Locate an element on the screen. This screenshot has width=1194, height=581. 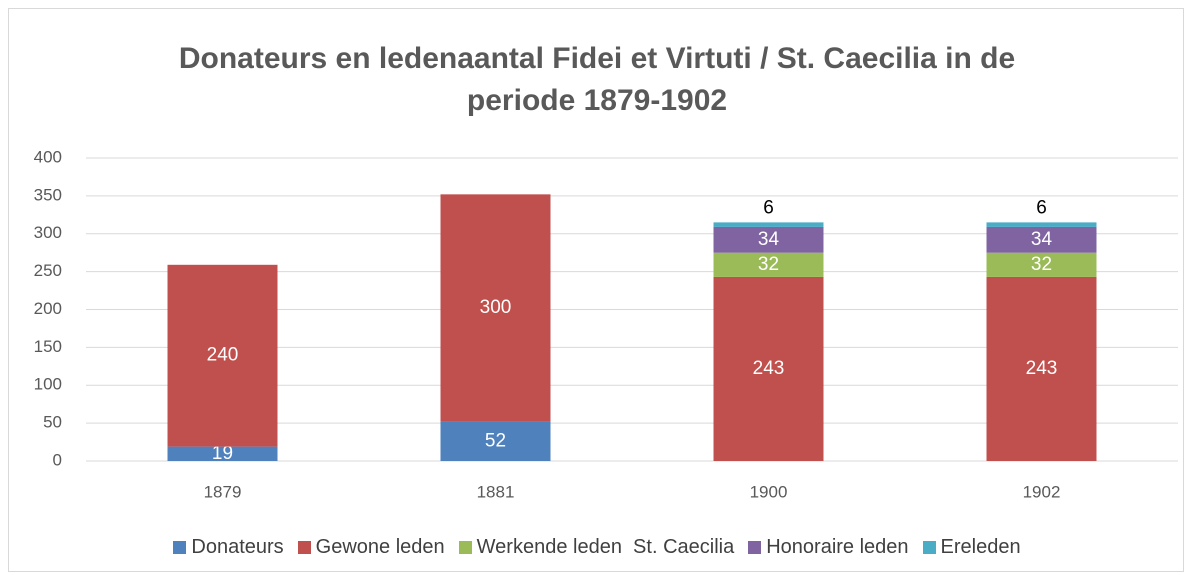
y-tick-label: 400 is located at coordinates (48, 156).